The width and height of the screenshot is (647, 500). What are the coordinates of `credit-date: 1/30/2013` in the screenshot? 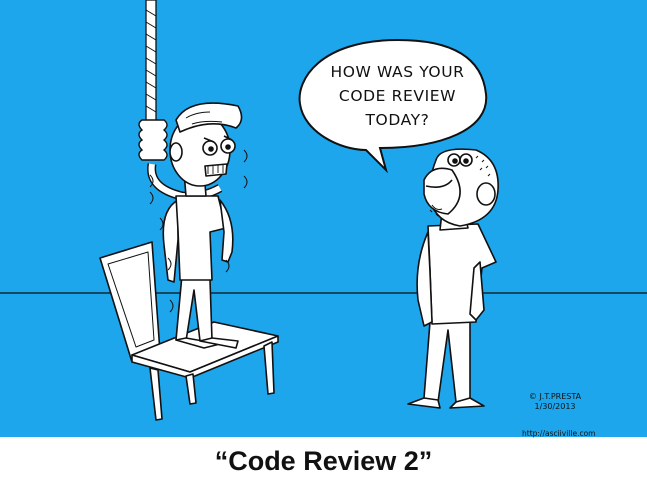 It's located at (555, 406).